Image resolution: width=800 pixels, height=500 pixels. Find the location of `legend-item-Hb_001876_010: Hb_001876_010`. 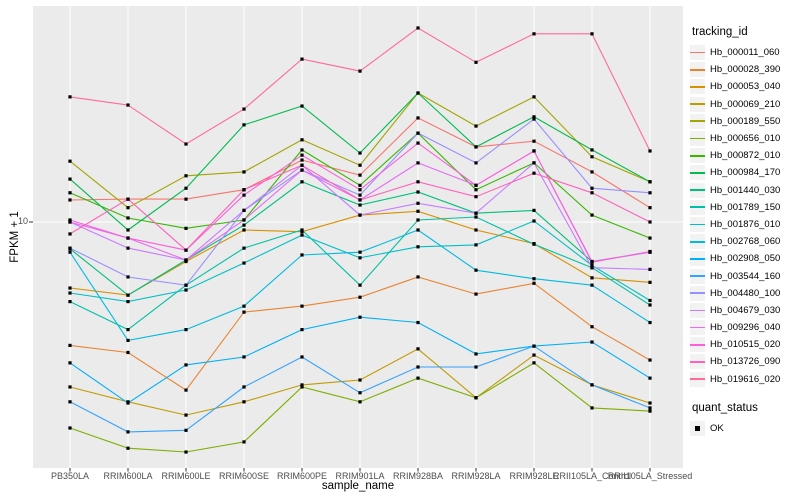

legend-item-Hb_001876_010: Hb_001876_010 is located at coordinates (744, 224).